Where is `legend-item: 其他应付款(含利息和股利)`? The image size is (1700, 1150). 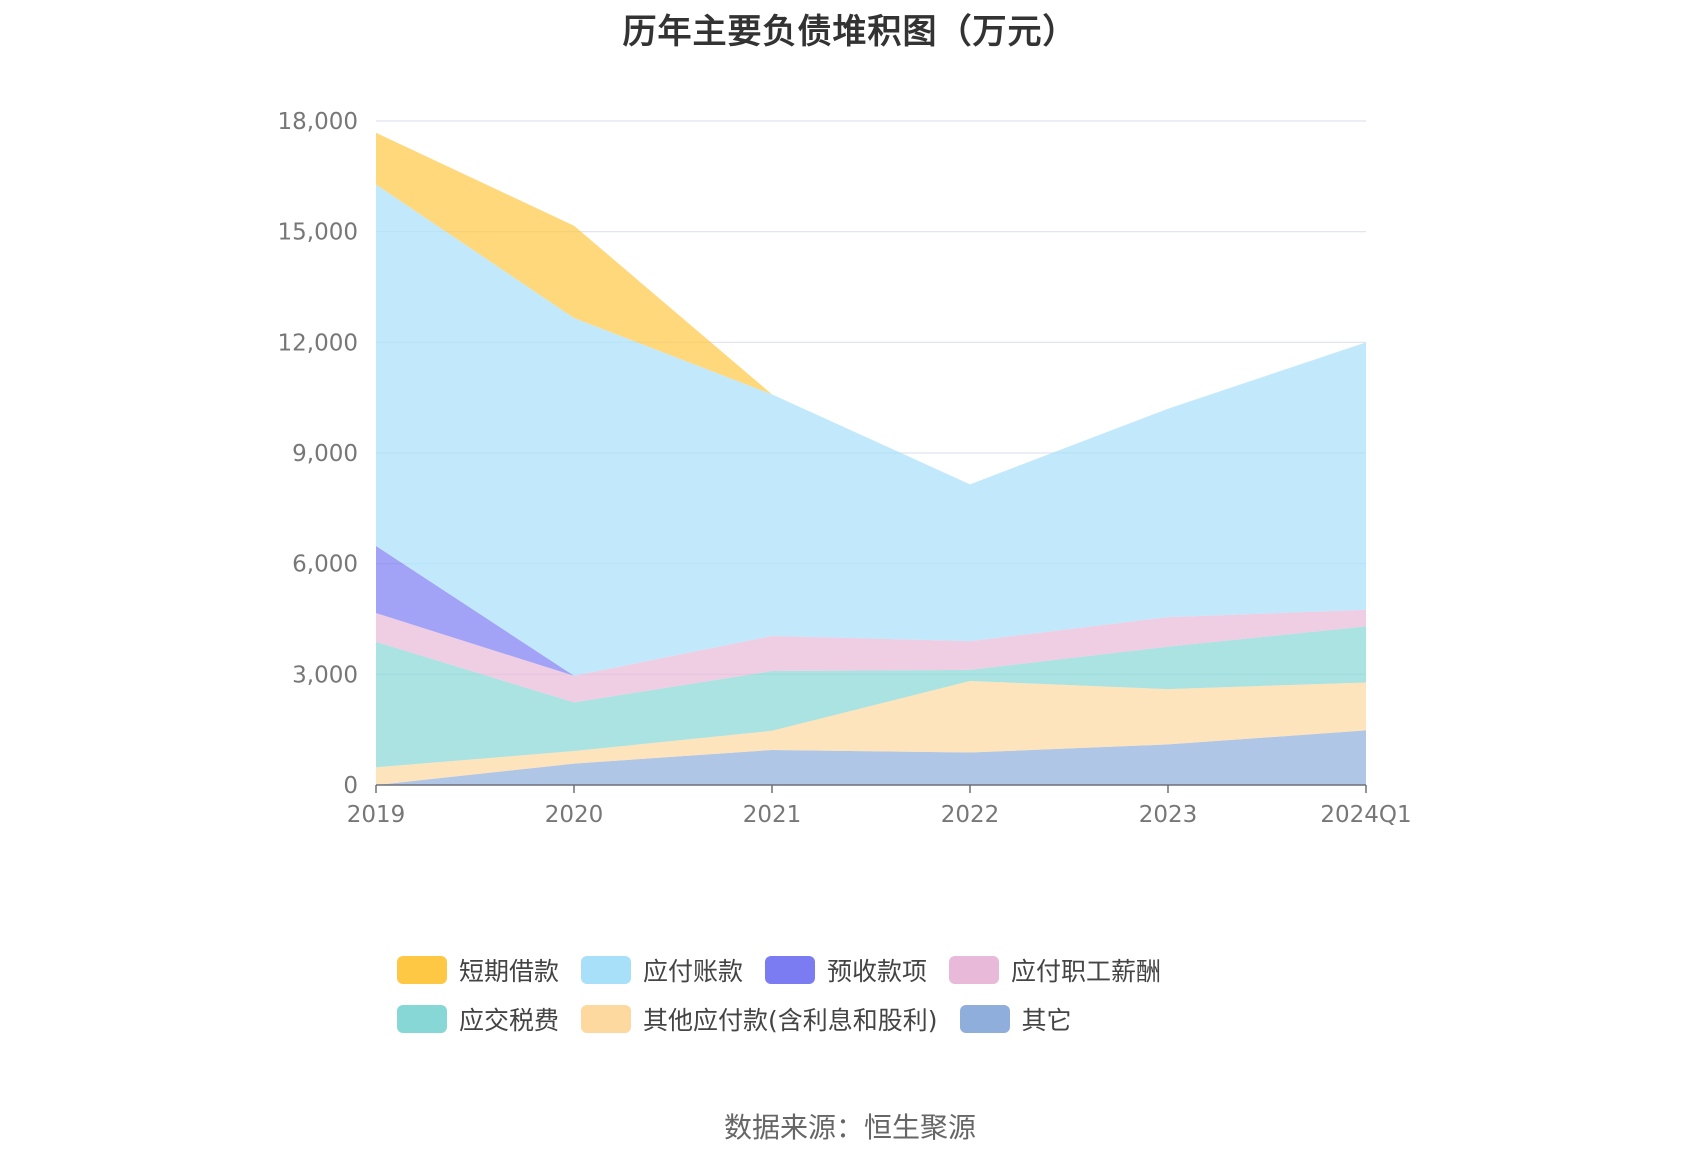
legend-item: 其他应付款(含利息和股利) is located at coordinates (759, 1018).